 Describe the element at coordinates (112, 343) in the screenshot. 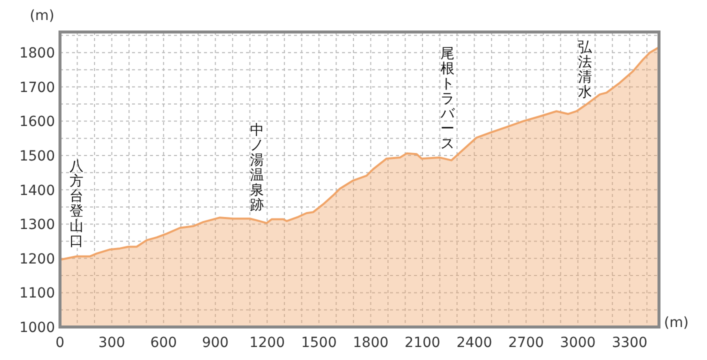

I see `x-tick-label: 300` at that location.